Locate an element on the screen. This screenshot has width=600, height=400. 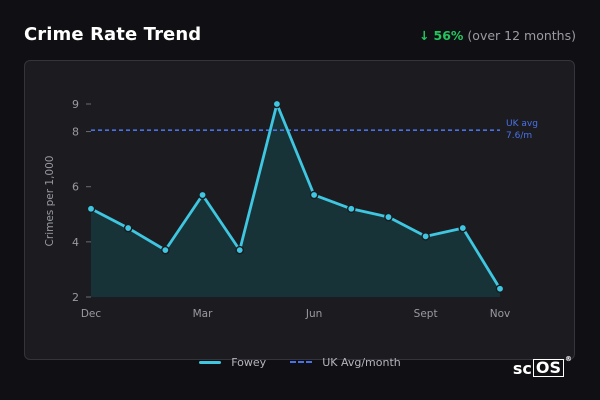
x-tick-label-jun: Jun is located at coordinates (313, 314).